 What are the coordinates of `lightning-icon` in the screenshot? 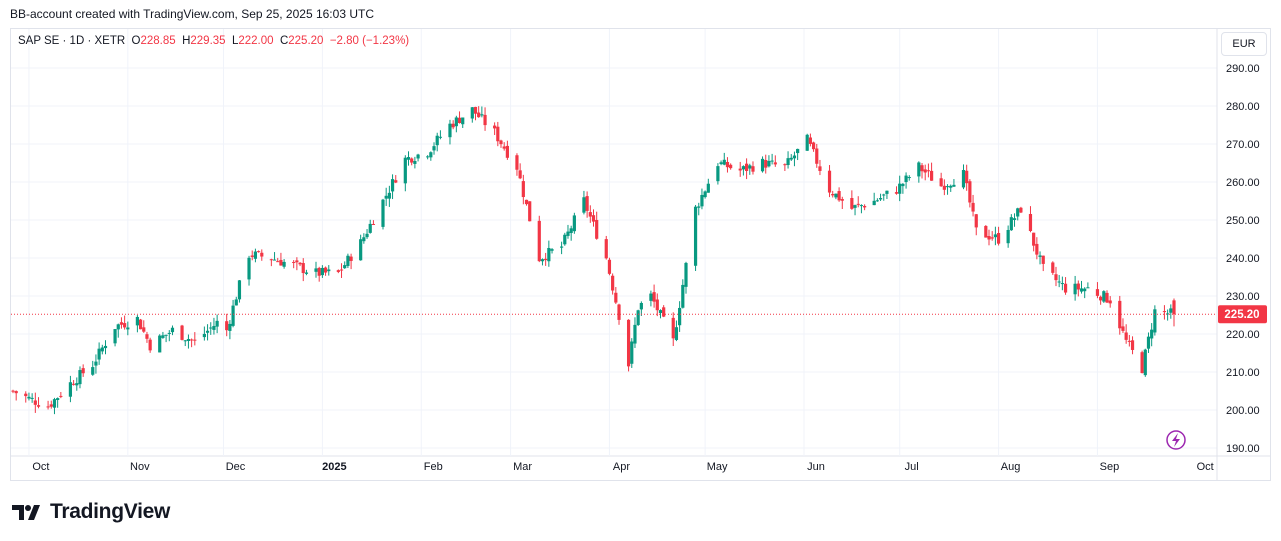 It's located at (1176, 440).